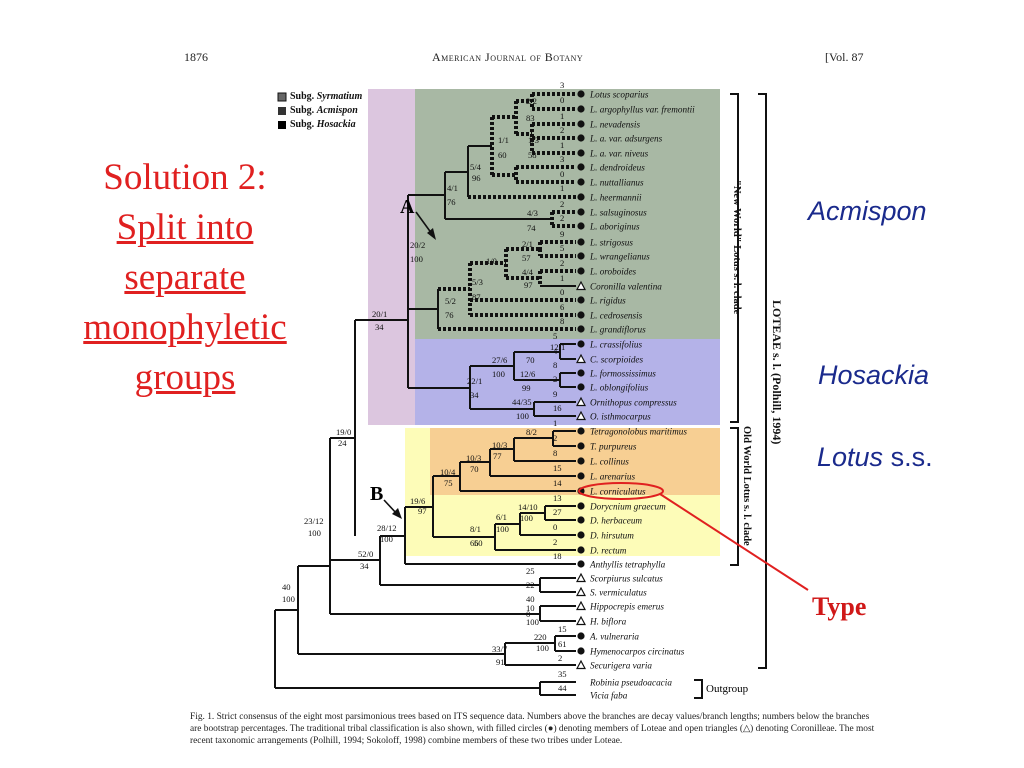  Describe the element at coordinates (474, 543) in the screenshot. I see `bootstrap-label: 66` at that location.